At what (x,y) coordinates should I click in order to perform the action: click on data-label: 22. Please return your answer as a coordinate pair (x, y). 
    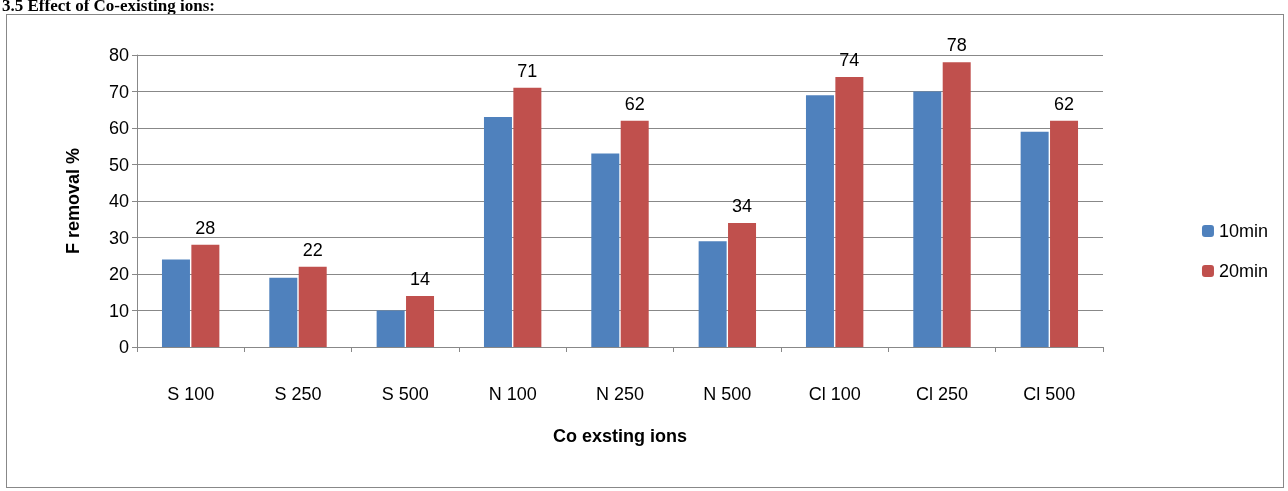
    Looking at the image, I should click on (312, 249).